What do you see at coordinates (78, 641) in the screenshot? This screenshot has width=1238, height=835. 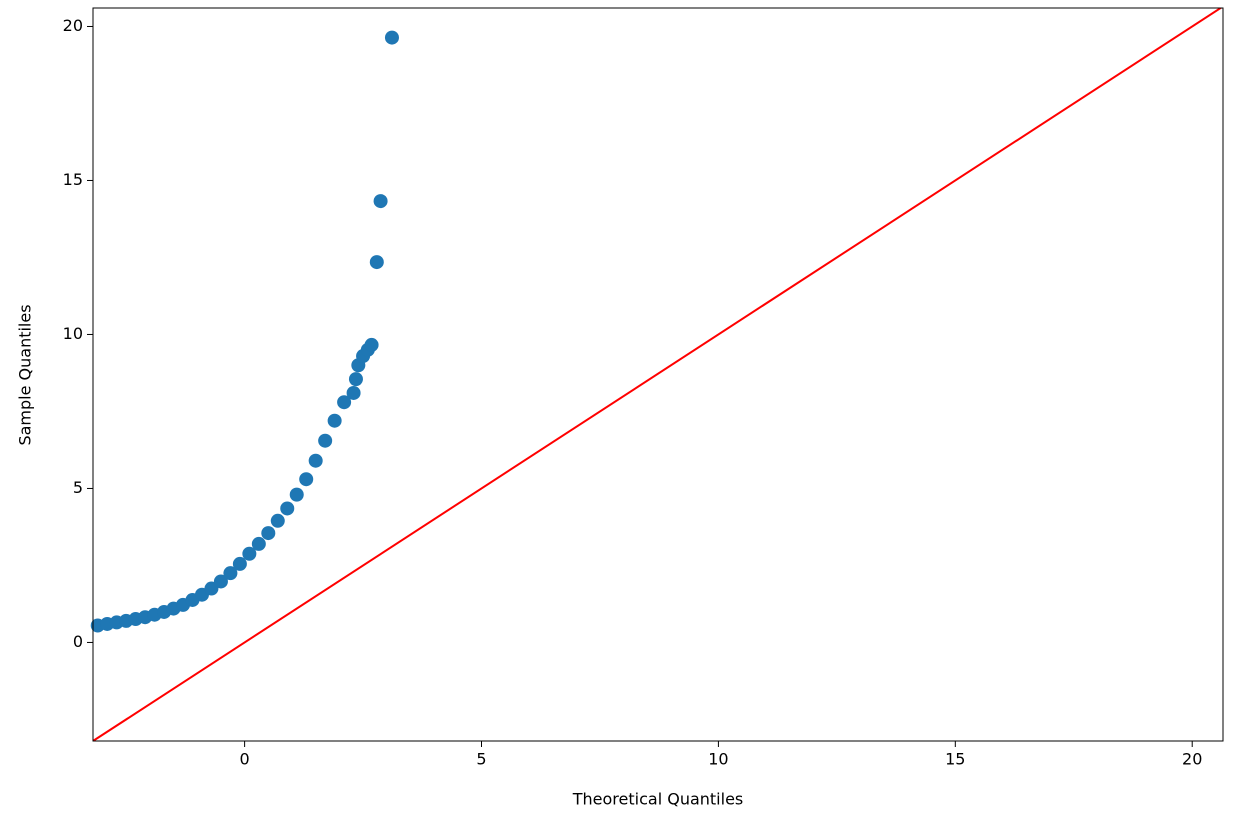 I see `y-tick-label: 0` at bounding box center [78, 641].